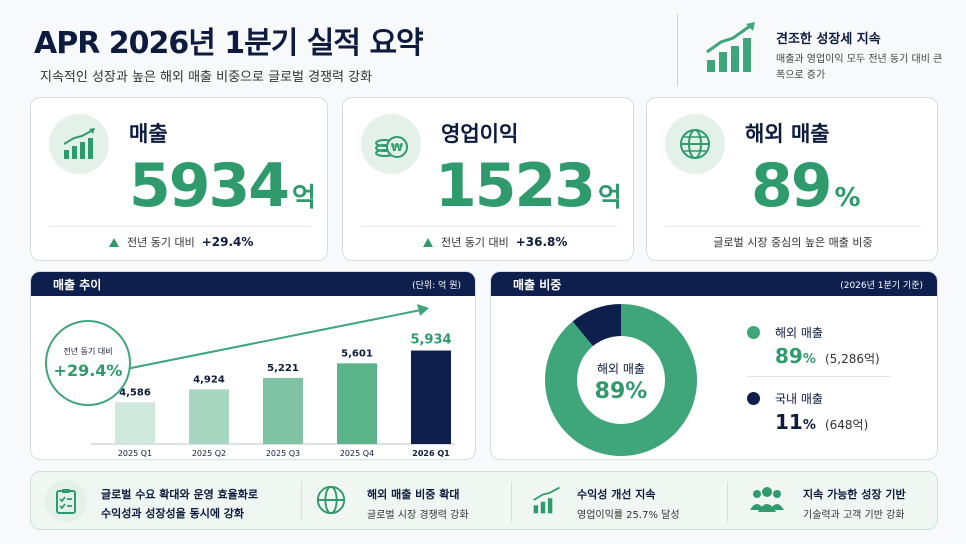 Image resolution: width=966 pixels, height=544 pixels. What do you see at coordinates (616, 494) in the screenshot?
I see `summary-item-title: 수익성 개선 지속` at bounding box center [616, 494].